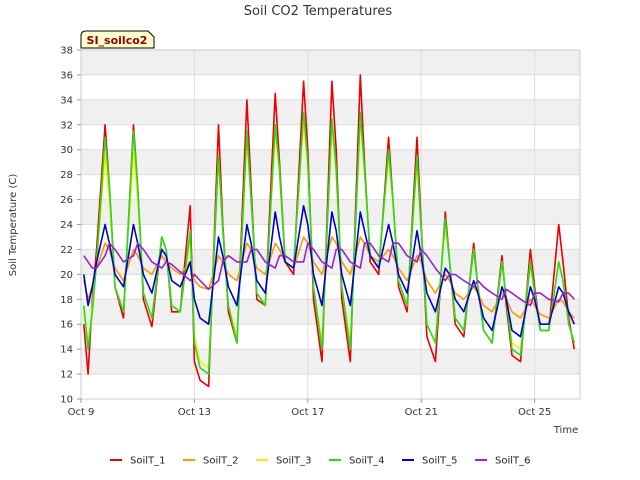 This screenshot has width=640, height=480. What do you see at coordinates (66, 250) in the screenshot?
I see `y-tick-label: 22` at bounding box center [66, 250].